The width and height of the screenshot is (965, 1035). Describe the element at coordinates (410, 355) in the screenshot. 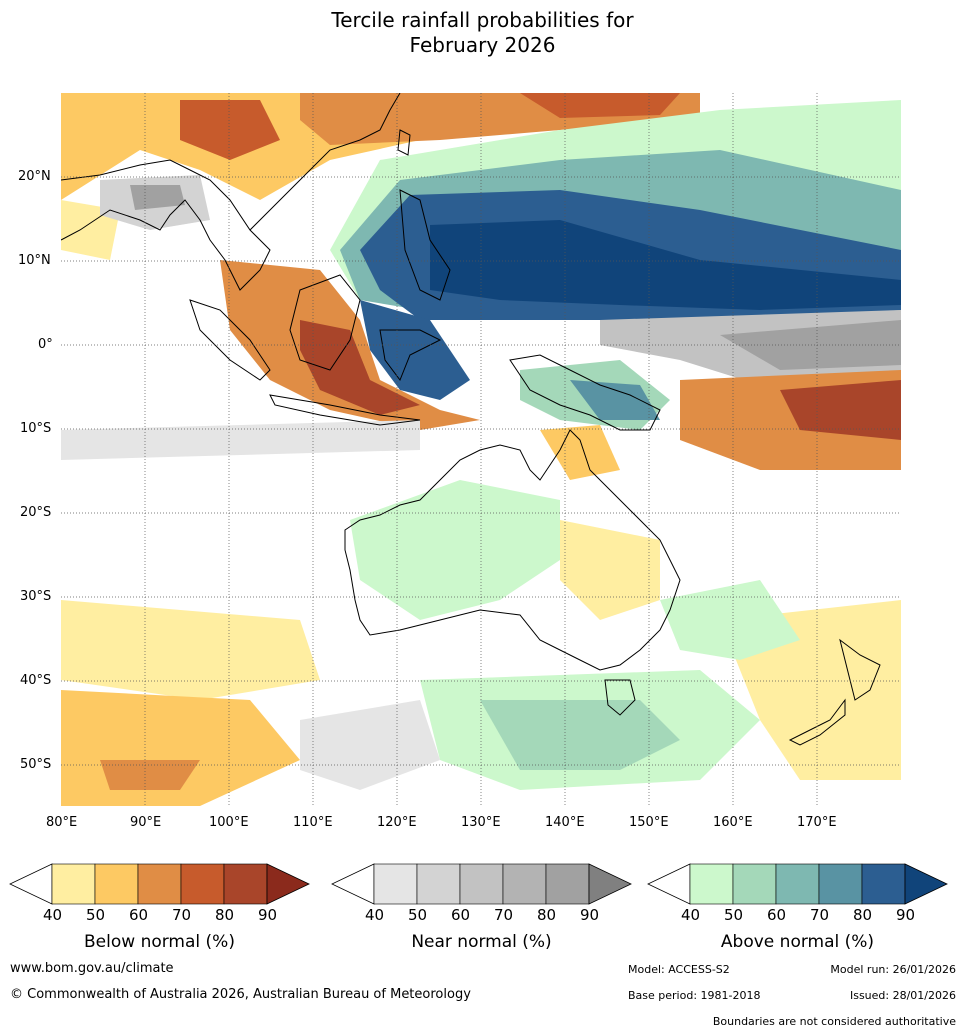

I see `sulawesi-coastline` at that location.